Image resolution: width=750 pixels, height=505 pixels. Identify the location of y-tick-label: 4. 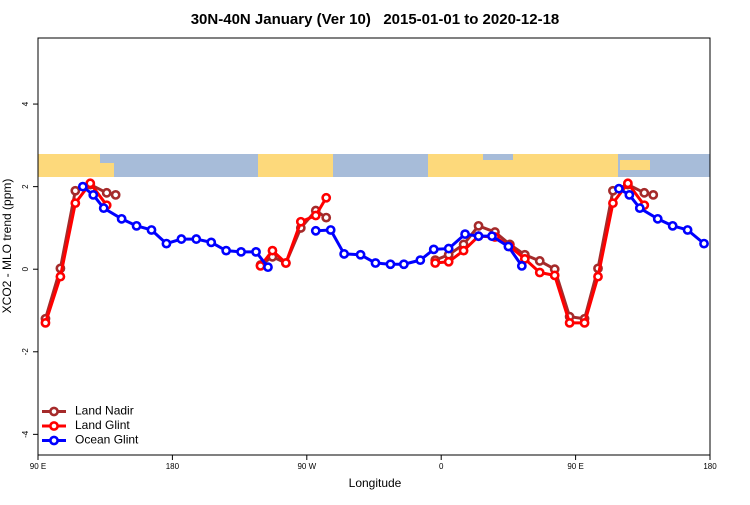
(25, 103).